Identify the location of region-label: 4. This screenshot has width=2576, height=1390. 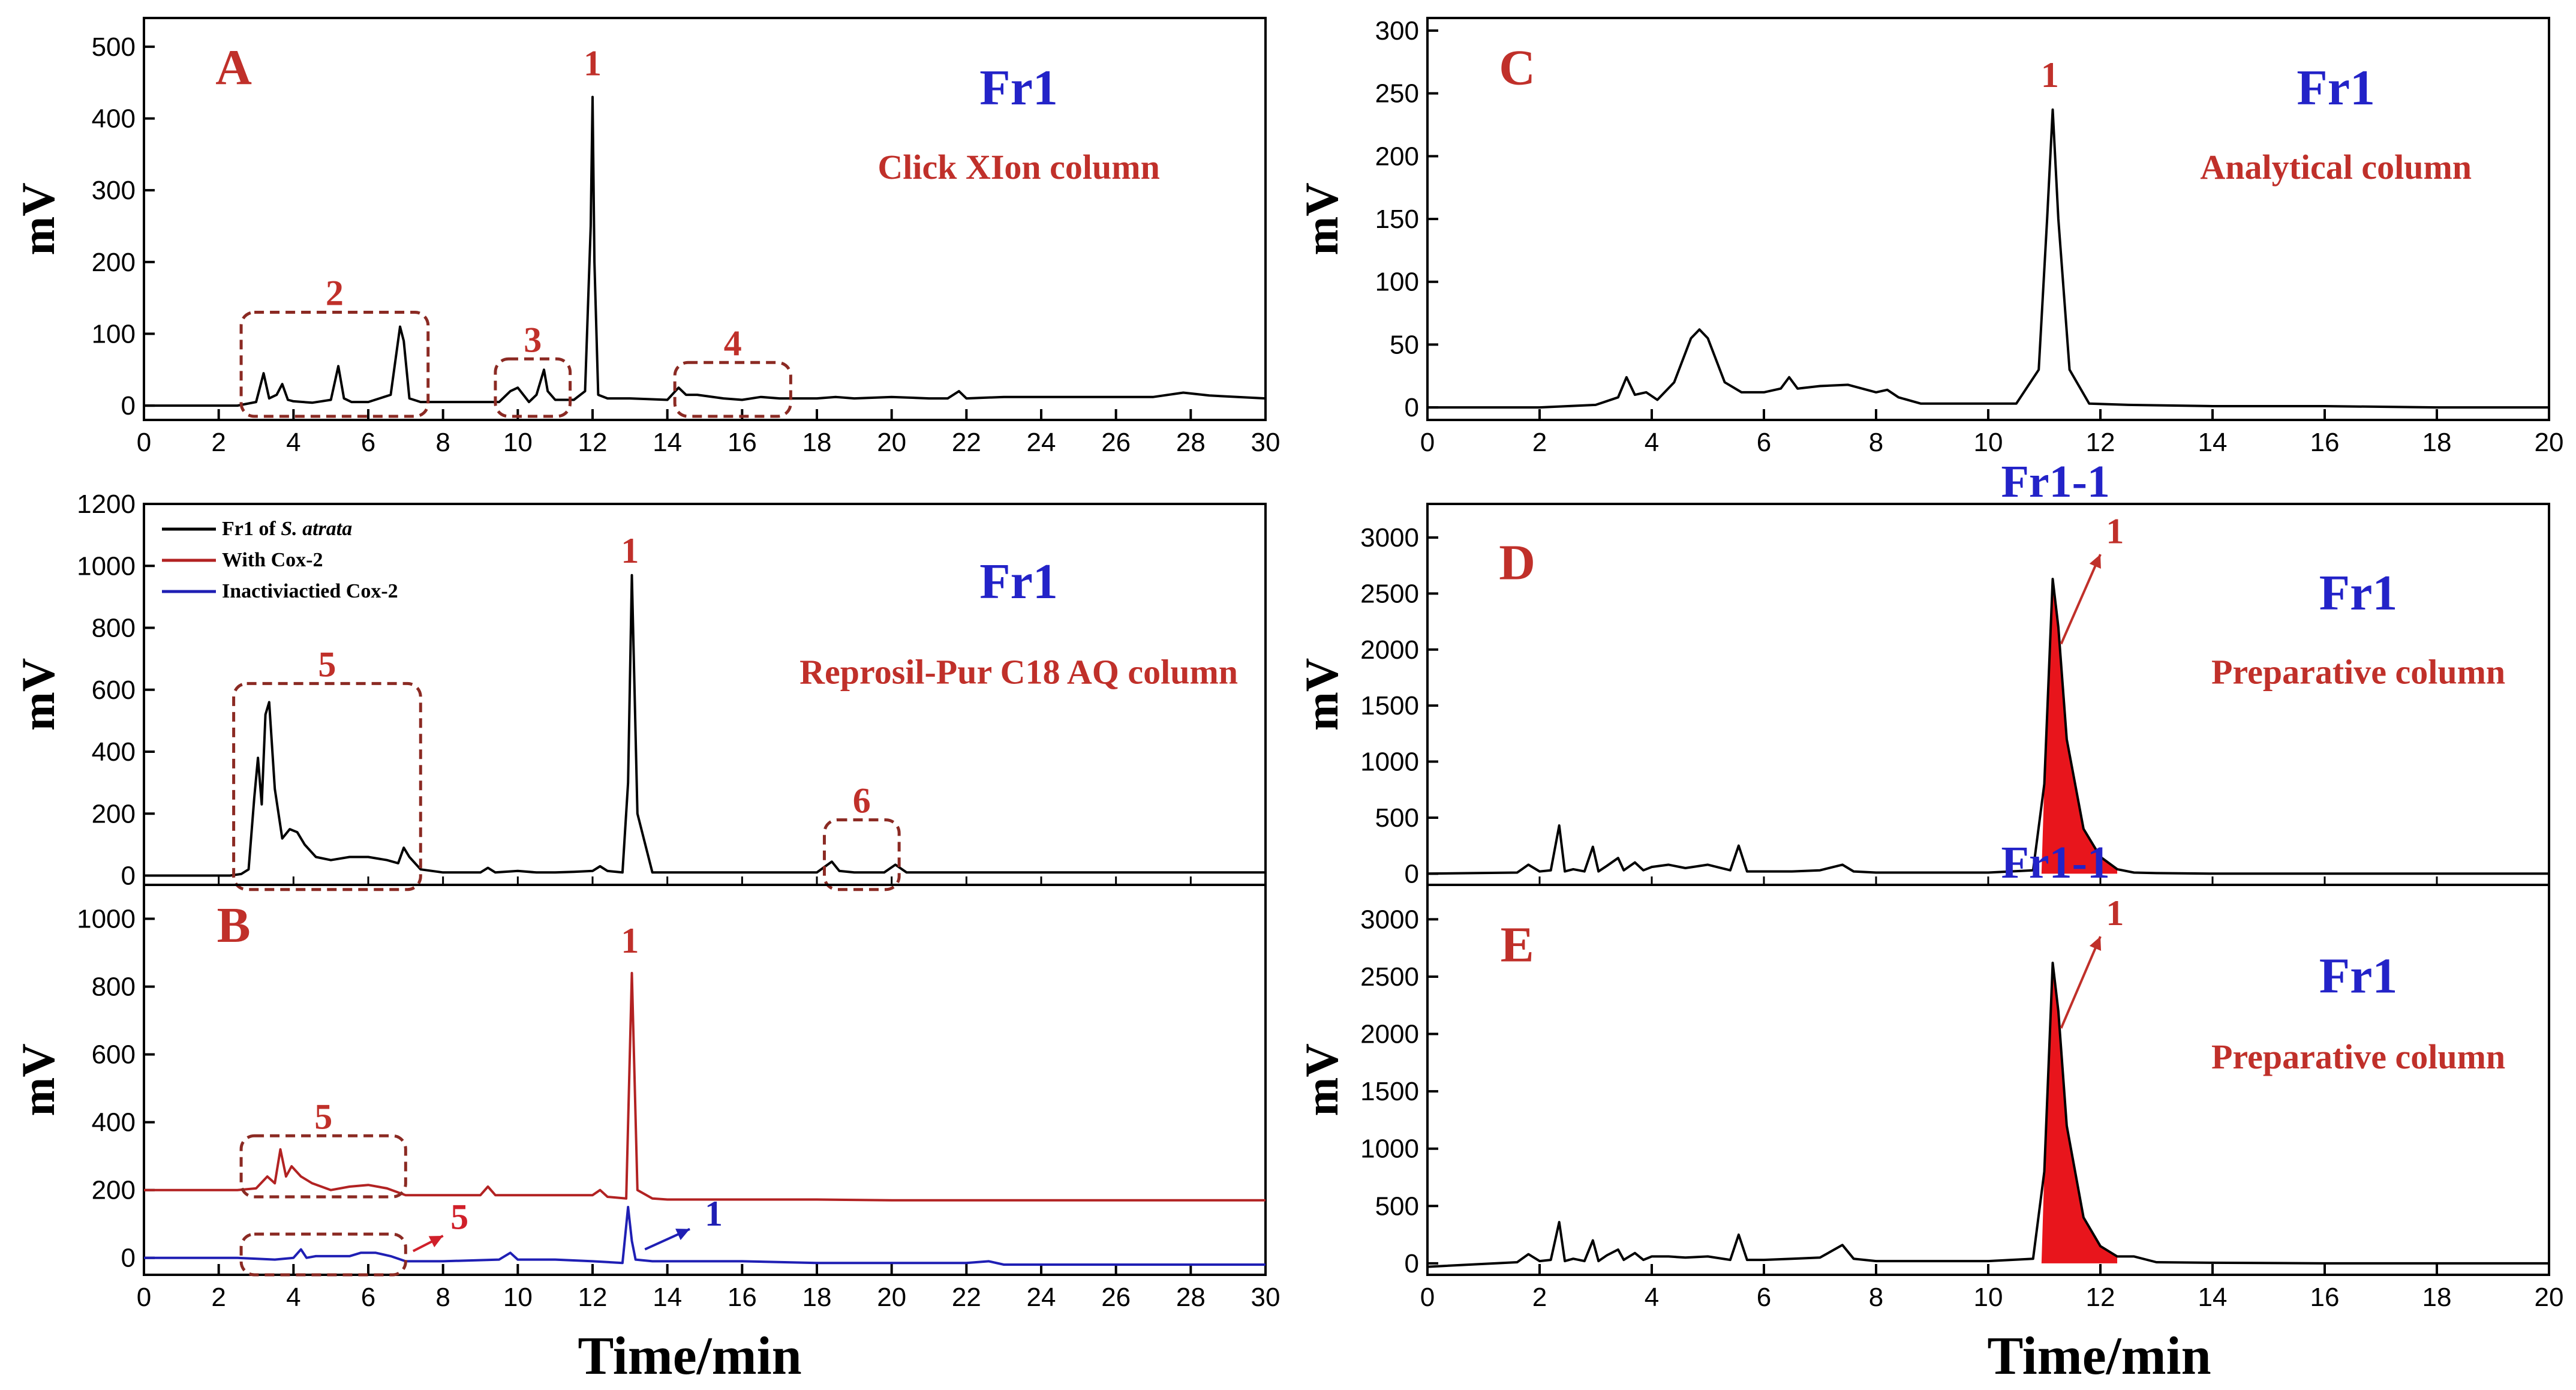
(733, 343).